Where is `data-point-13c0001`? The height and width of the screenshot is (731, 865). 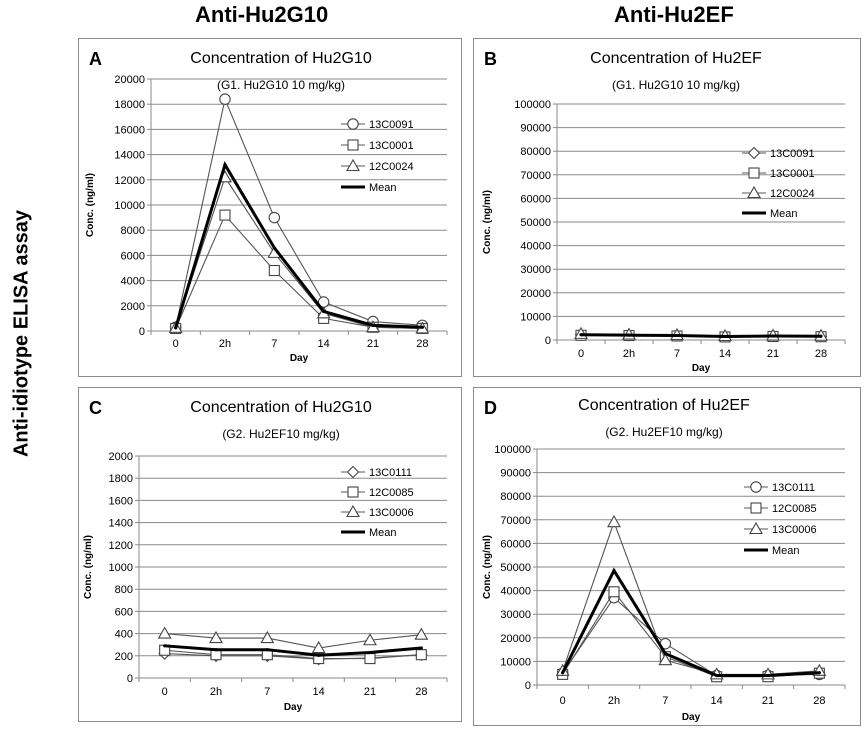 data-point-13c0001 is located at coordinates (274, 270).